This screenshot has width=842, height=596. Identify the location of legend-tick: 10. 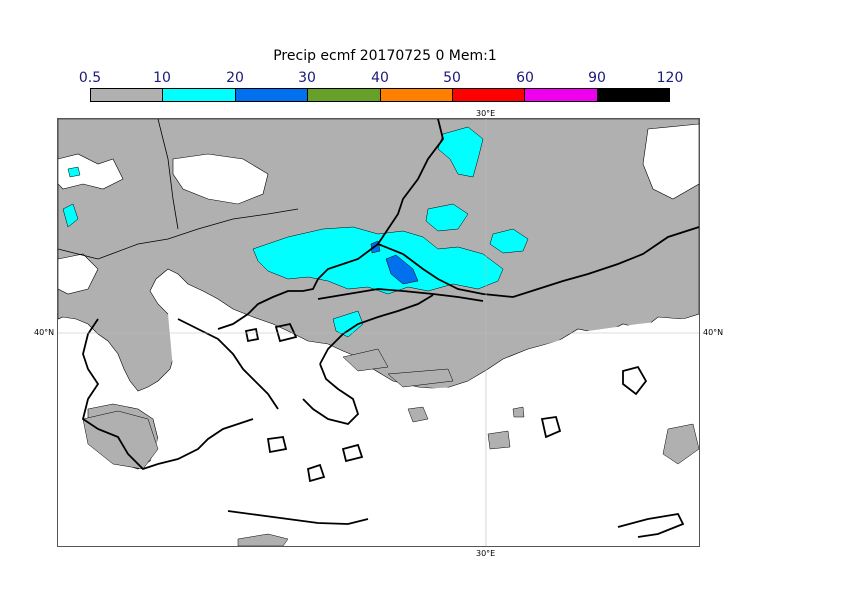
(162, 78).